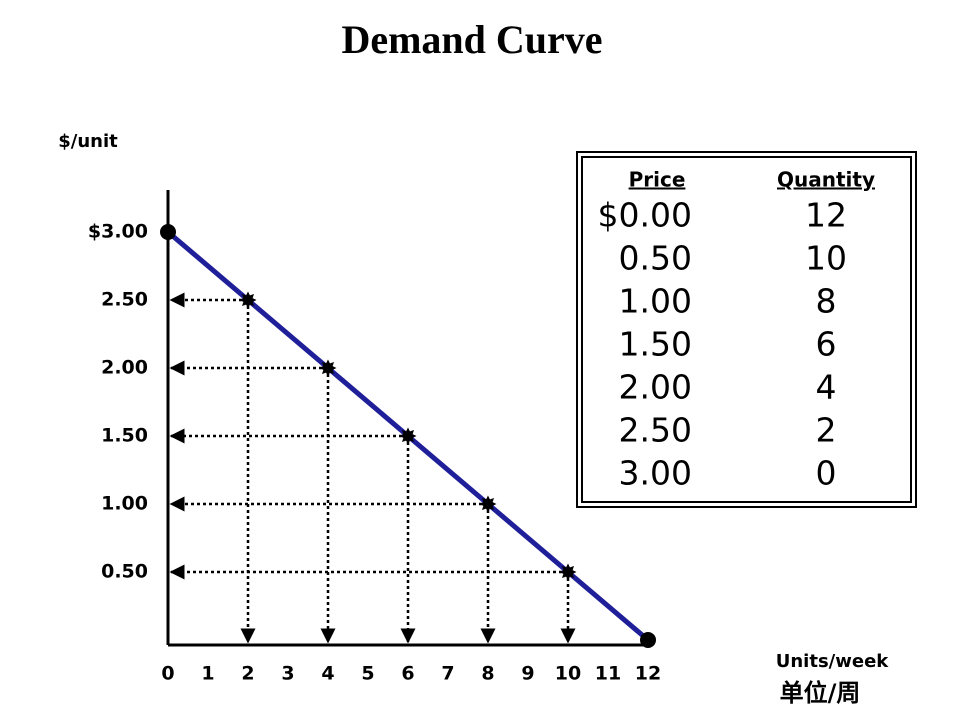  Describe the element at coordinates (327, 674) in the screenshot. I see `x-tick-label: 4` at that location.